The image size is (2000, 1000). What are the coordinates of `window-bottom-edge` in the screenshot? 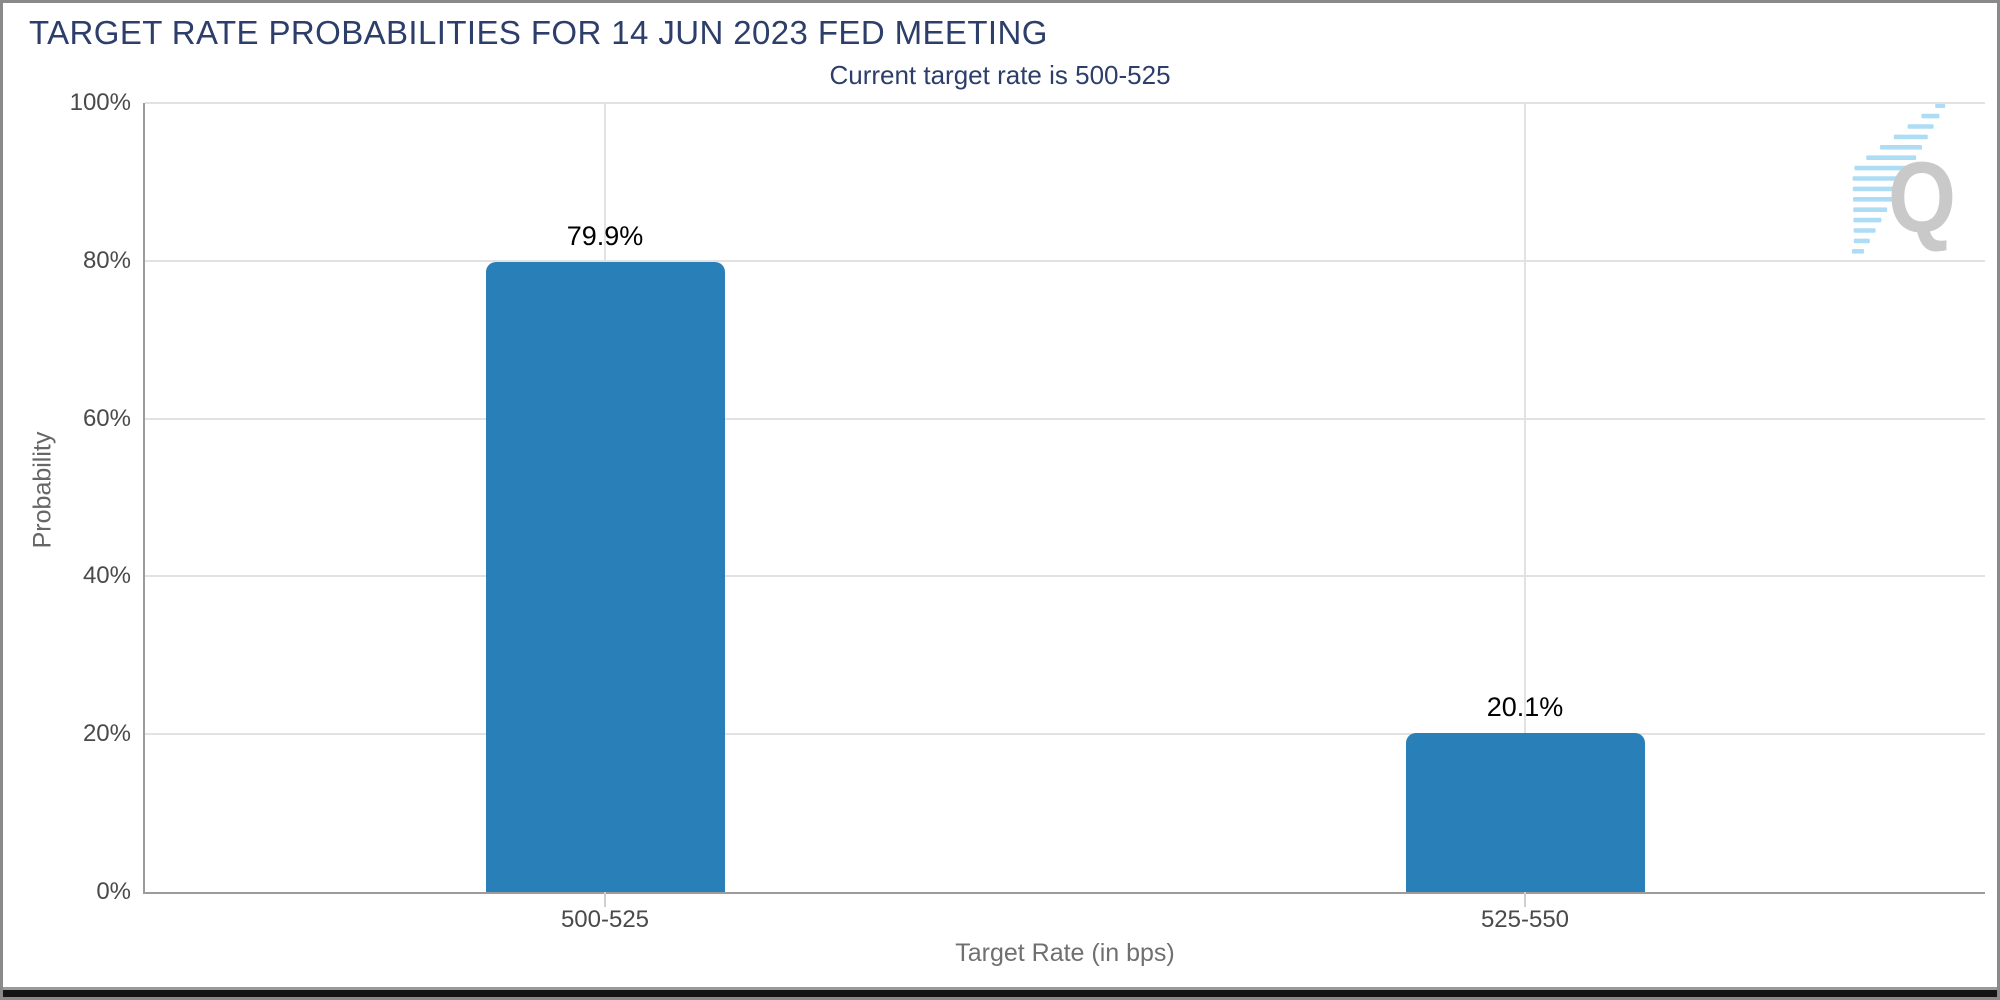 It's located at (1000, 993).